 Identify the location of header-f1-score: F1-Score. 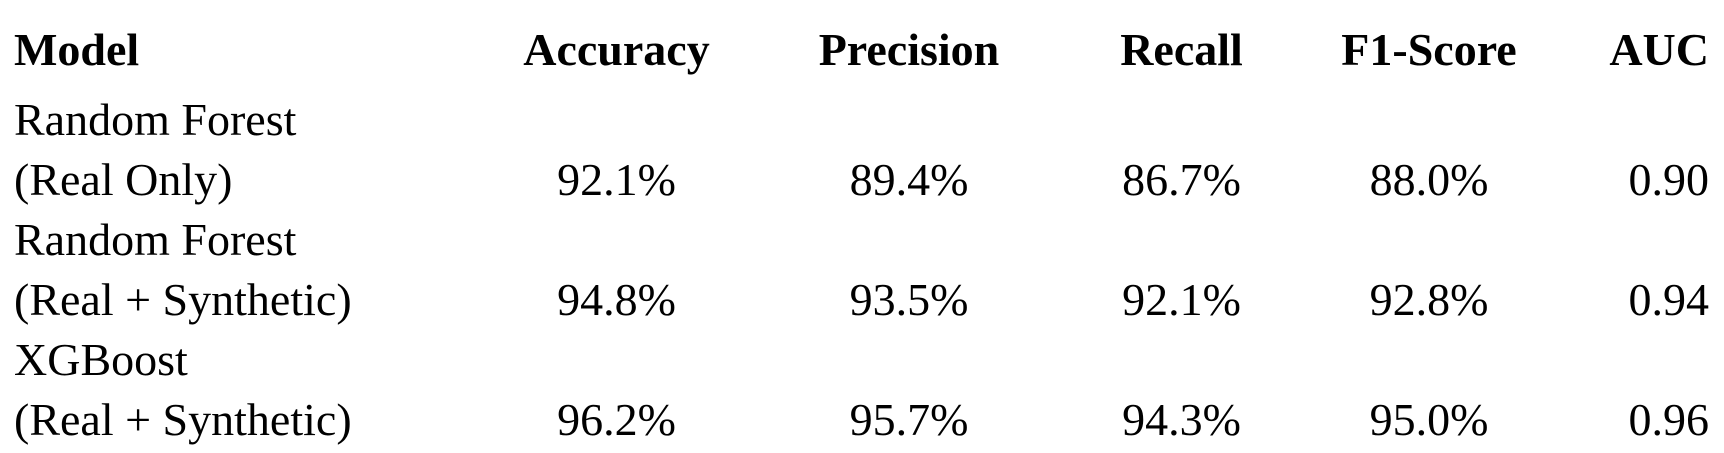
(1429, 49).